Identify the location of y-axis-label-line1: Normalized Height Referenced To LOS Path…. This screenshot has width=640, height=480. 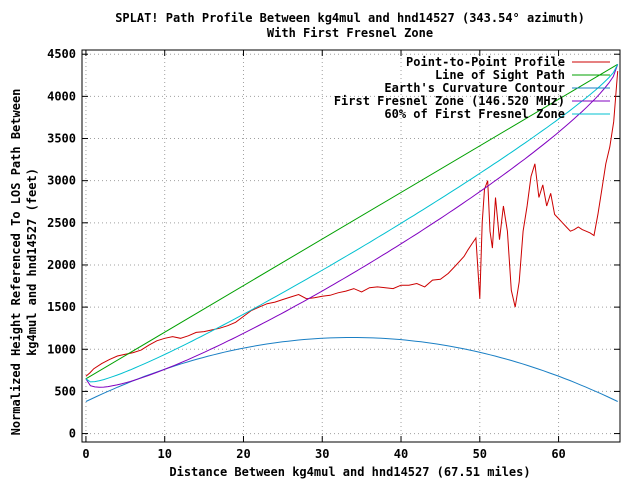
(16, 262).